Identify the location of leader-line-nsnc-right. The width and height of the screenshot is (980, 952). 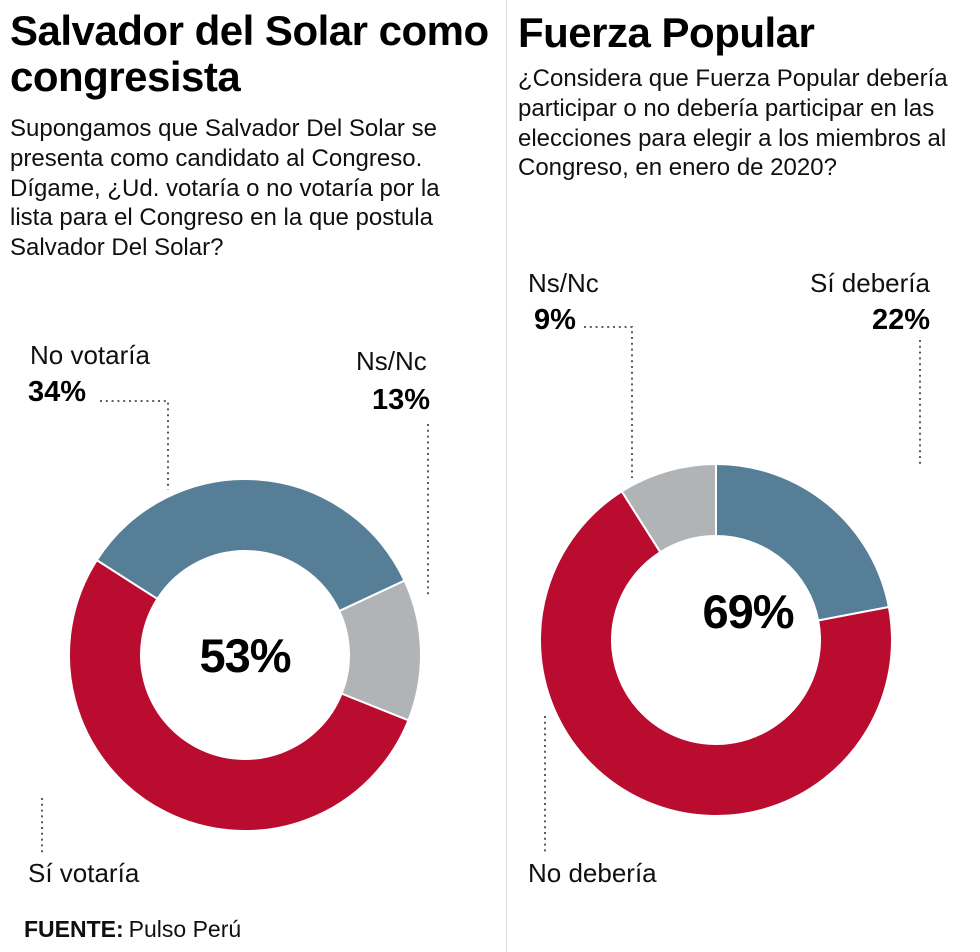
(608, 402).